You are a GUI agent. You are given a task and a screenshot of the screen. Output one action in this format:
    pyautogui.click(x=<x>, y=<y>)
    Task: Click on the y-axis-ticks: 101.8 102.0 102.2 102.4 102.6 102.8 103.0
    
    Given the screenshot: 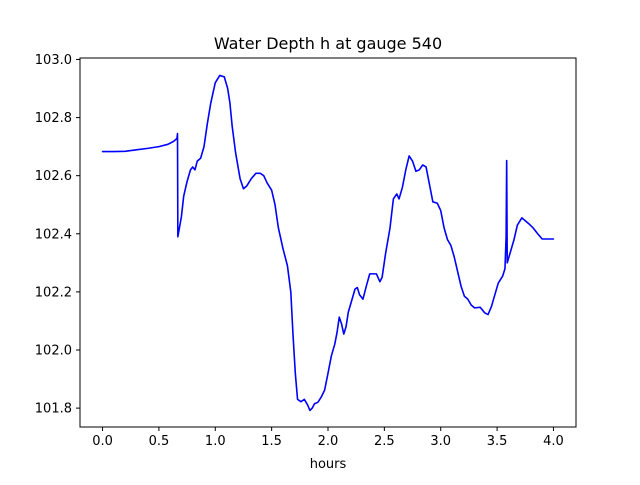 What is the action you would take?
    pyautogui.click(x=57, y=235)
    